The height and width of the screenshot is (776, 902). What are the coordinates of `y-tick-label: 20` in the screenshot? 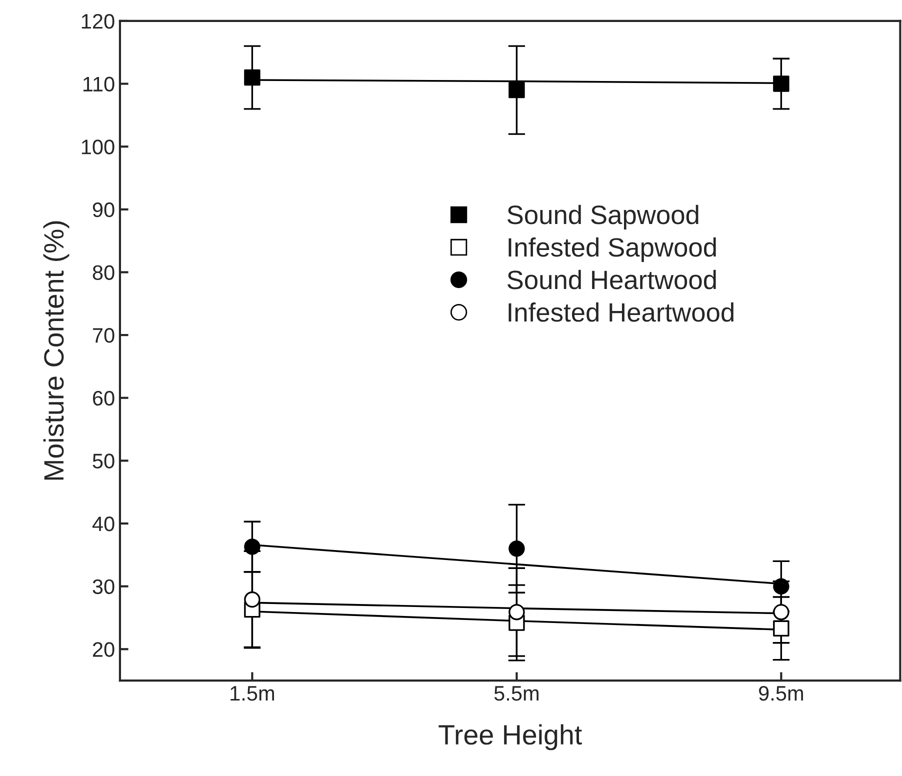 It's located at (103, 649).